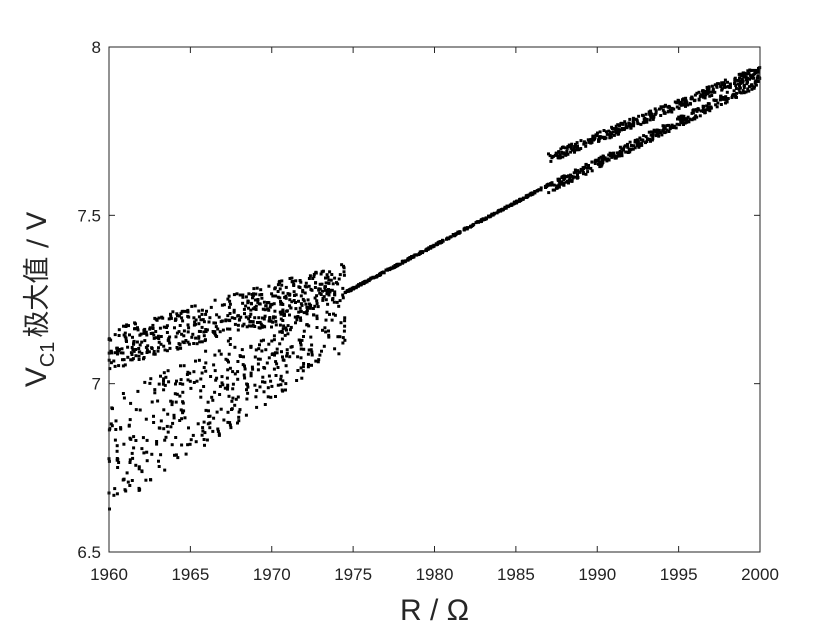 This screenshot has height=630, width=840. What do you see at coordinates (760, 574) in the screenshot?
I see `x-tick-label: 2000` at bounding box center [760, 574].